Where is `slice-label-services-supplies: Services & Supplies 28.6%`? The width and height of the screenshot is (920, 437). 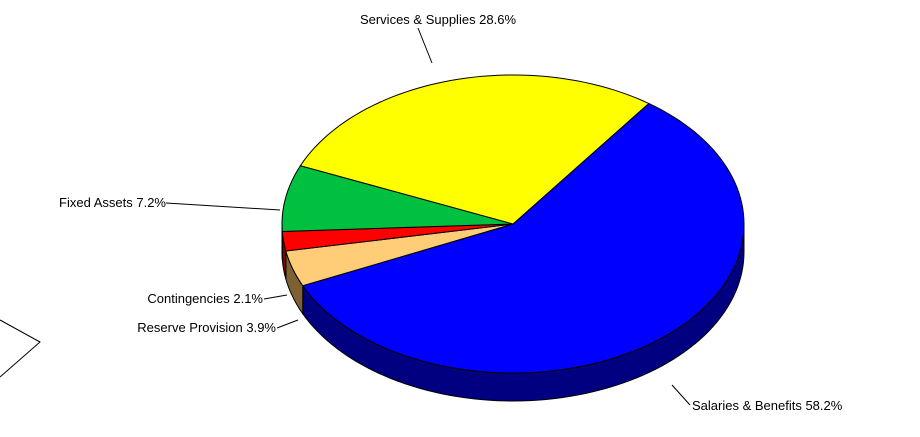
slice-label-services-supplies: Services & Supplies 28.6% is located at coordinates (438, 19).